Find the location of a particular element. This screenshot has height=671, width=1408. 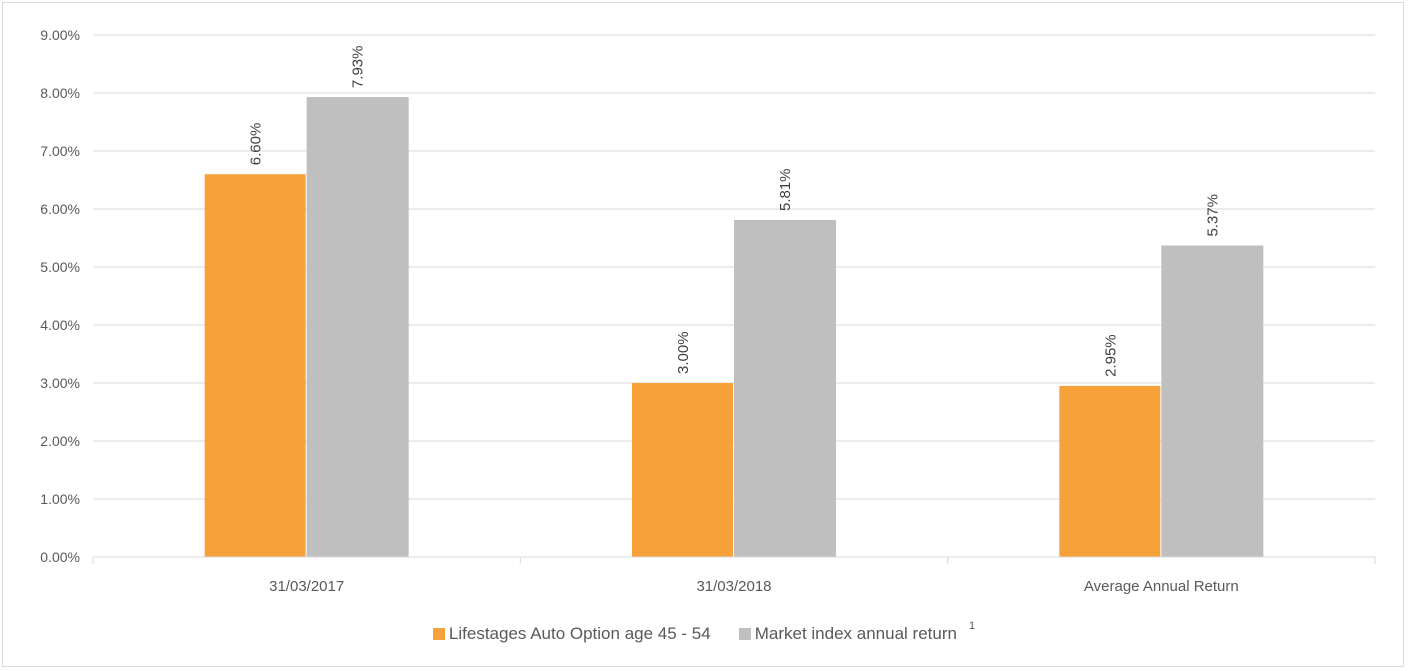

data-label: 5.81% is located at coordinates (785, 189).